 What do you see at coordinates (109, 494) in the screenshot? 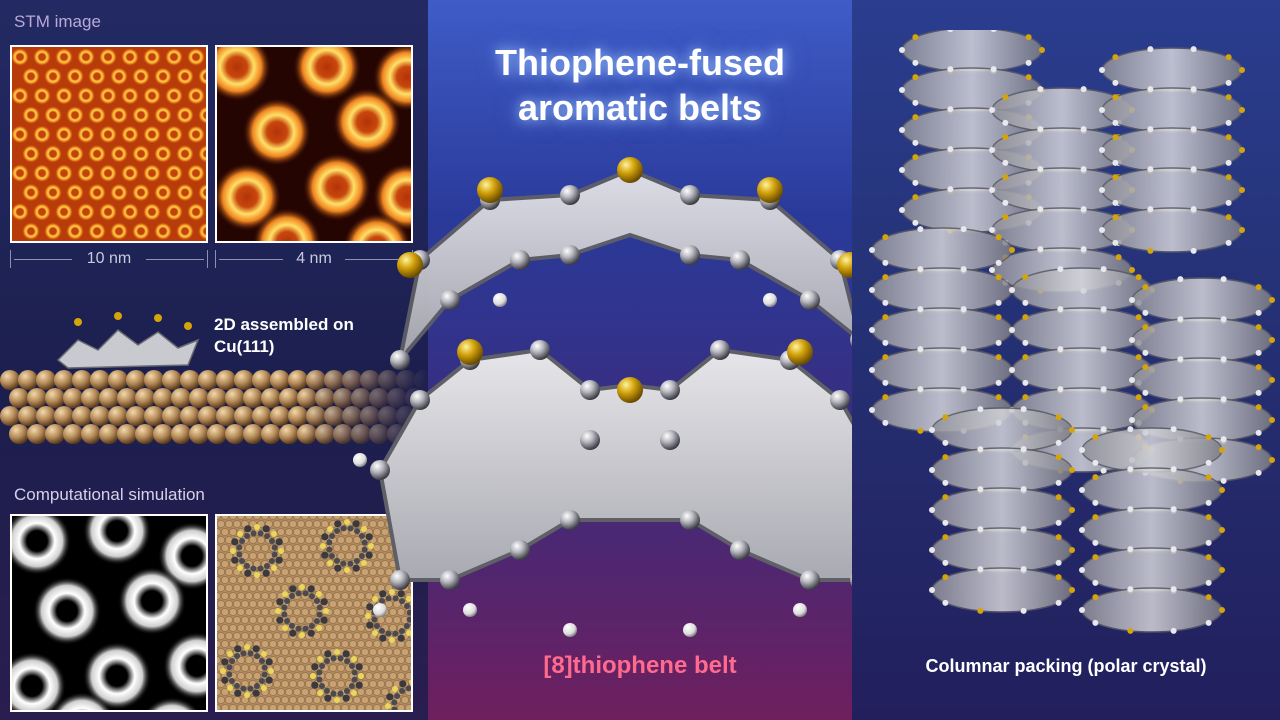
I see `simulation-label: Computational simulation` at bounding box center [109, 494].